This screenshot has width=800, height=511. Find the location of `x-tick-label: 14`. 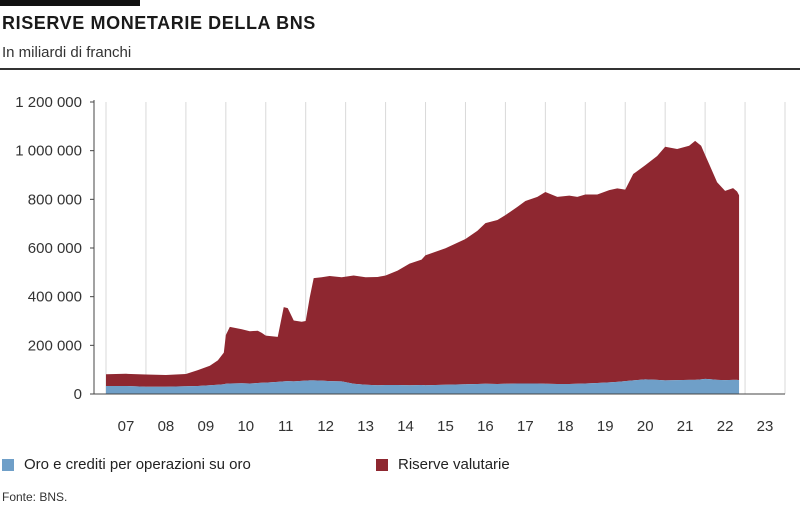

x-tick-label: 14 is located at coordinates (405, 426).